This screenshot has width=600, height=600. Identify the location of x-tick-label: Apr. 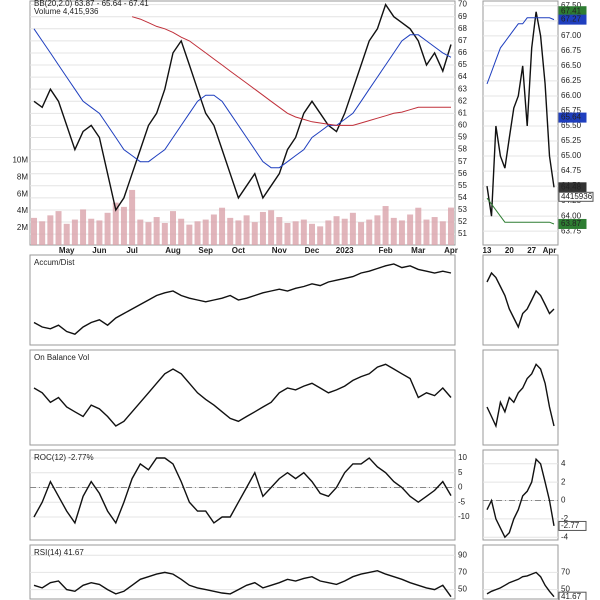
(451, 250).